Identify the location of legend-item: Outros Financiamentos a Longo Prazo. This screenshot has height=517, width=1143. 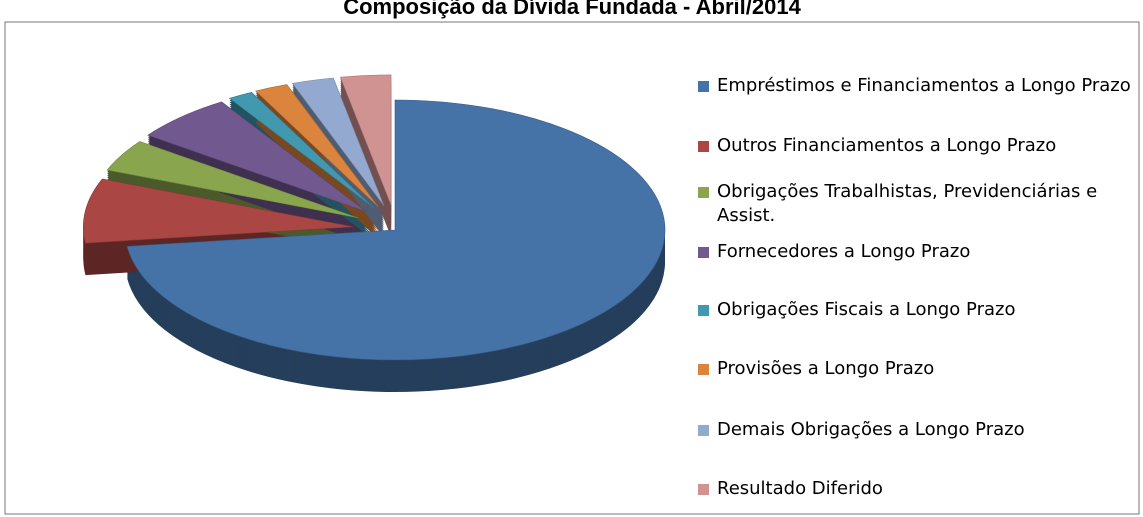
(918, 146).